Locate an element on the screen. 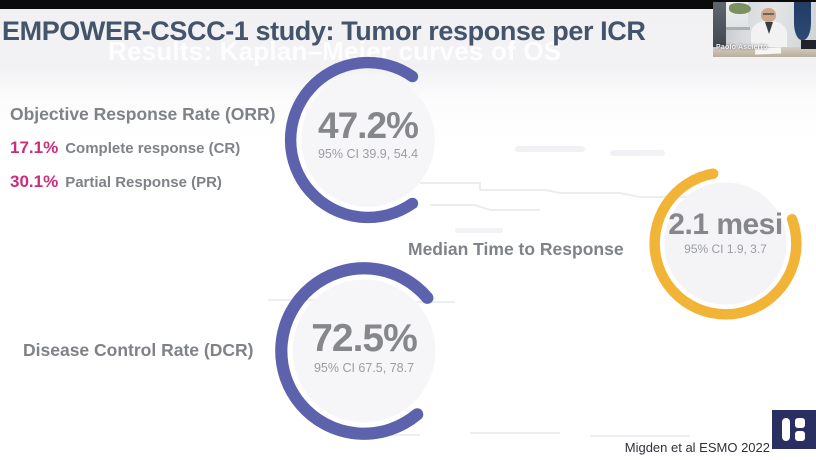 This screenshot has width=816, height=460. mtr-ring-face is located at coordinates (725, 243).